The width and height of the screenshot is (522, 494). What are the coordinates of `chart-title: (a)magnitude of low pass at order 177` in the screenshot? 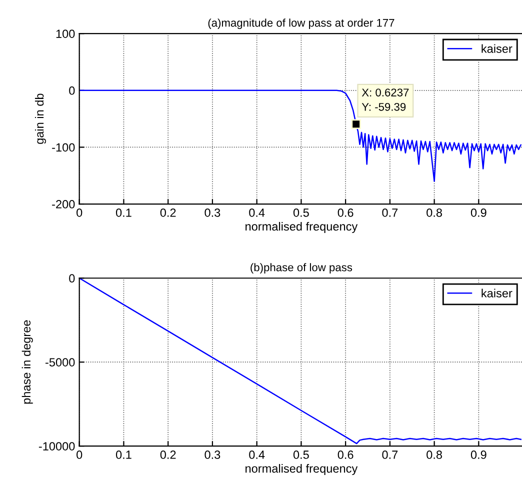 It's located at (301, 23).